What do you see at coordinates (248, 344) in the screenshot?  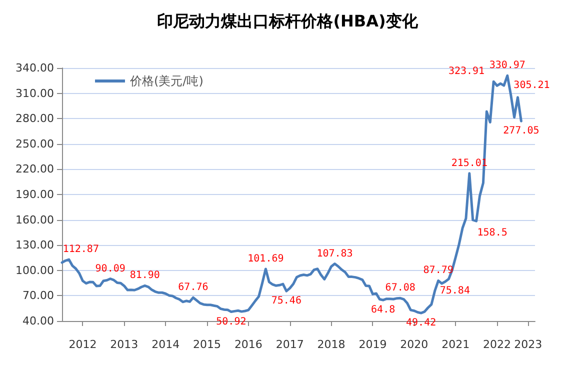 I see `x-tick-label: 2016` at bounding box center [248, 344].